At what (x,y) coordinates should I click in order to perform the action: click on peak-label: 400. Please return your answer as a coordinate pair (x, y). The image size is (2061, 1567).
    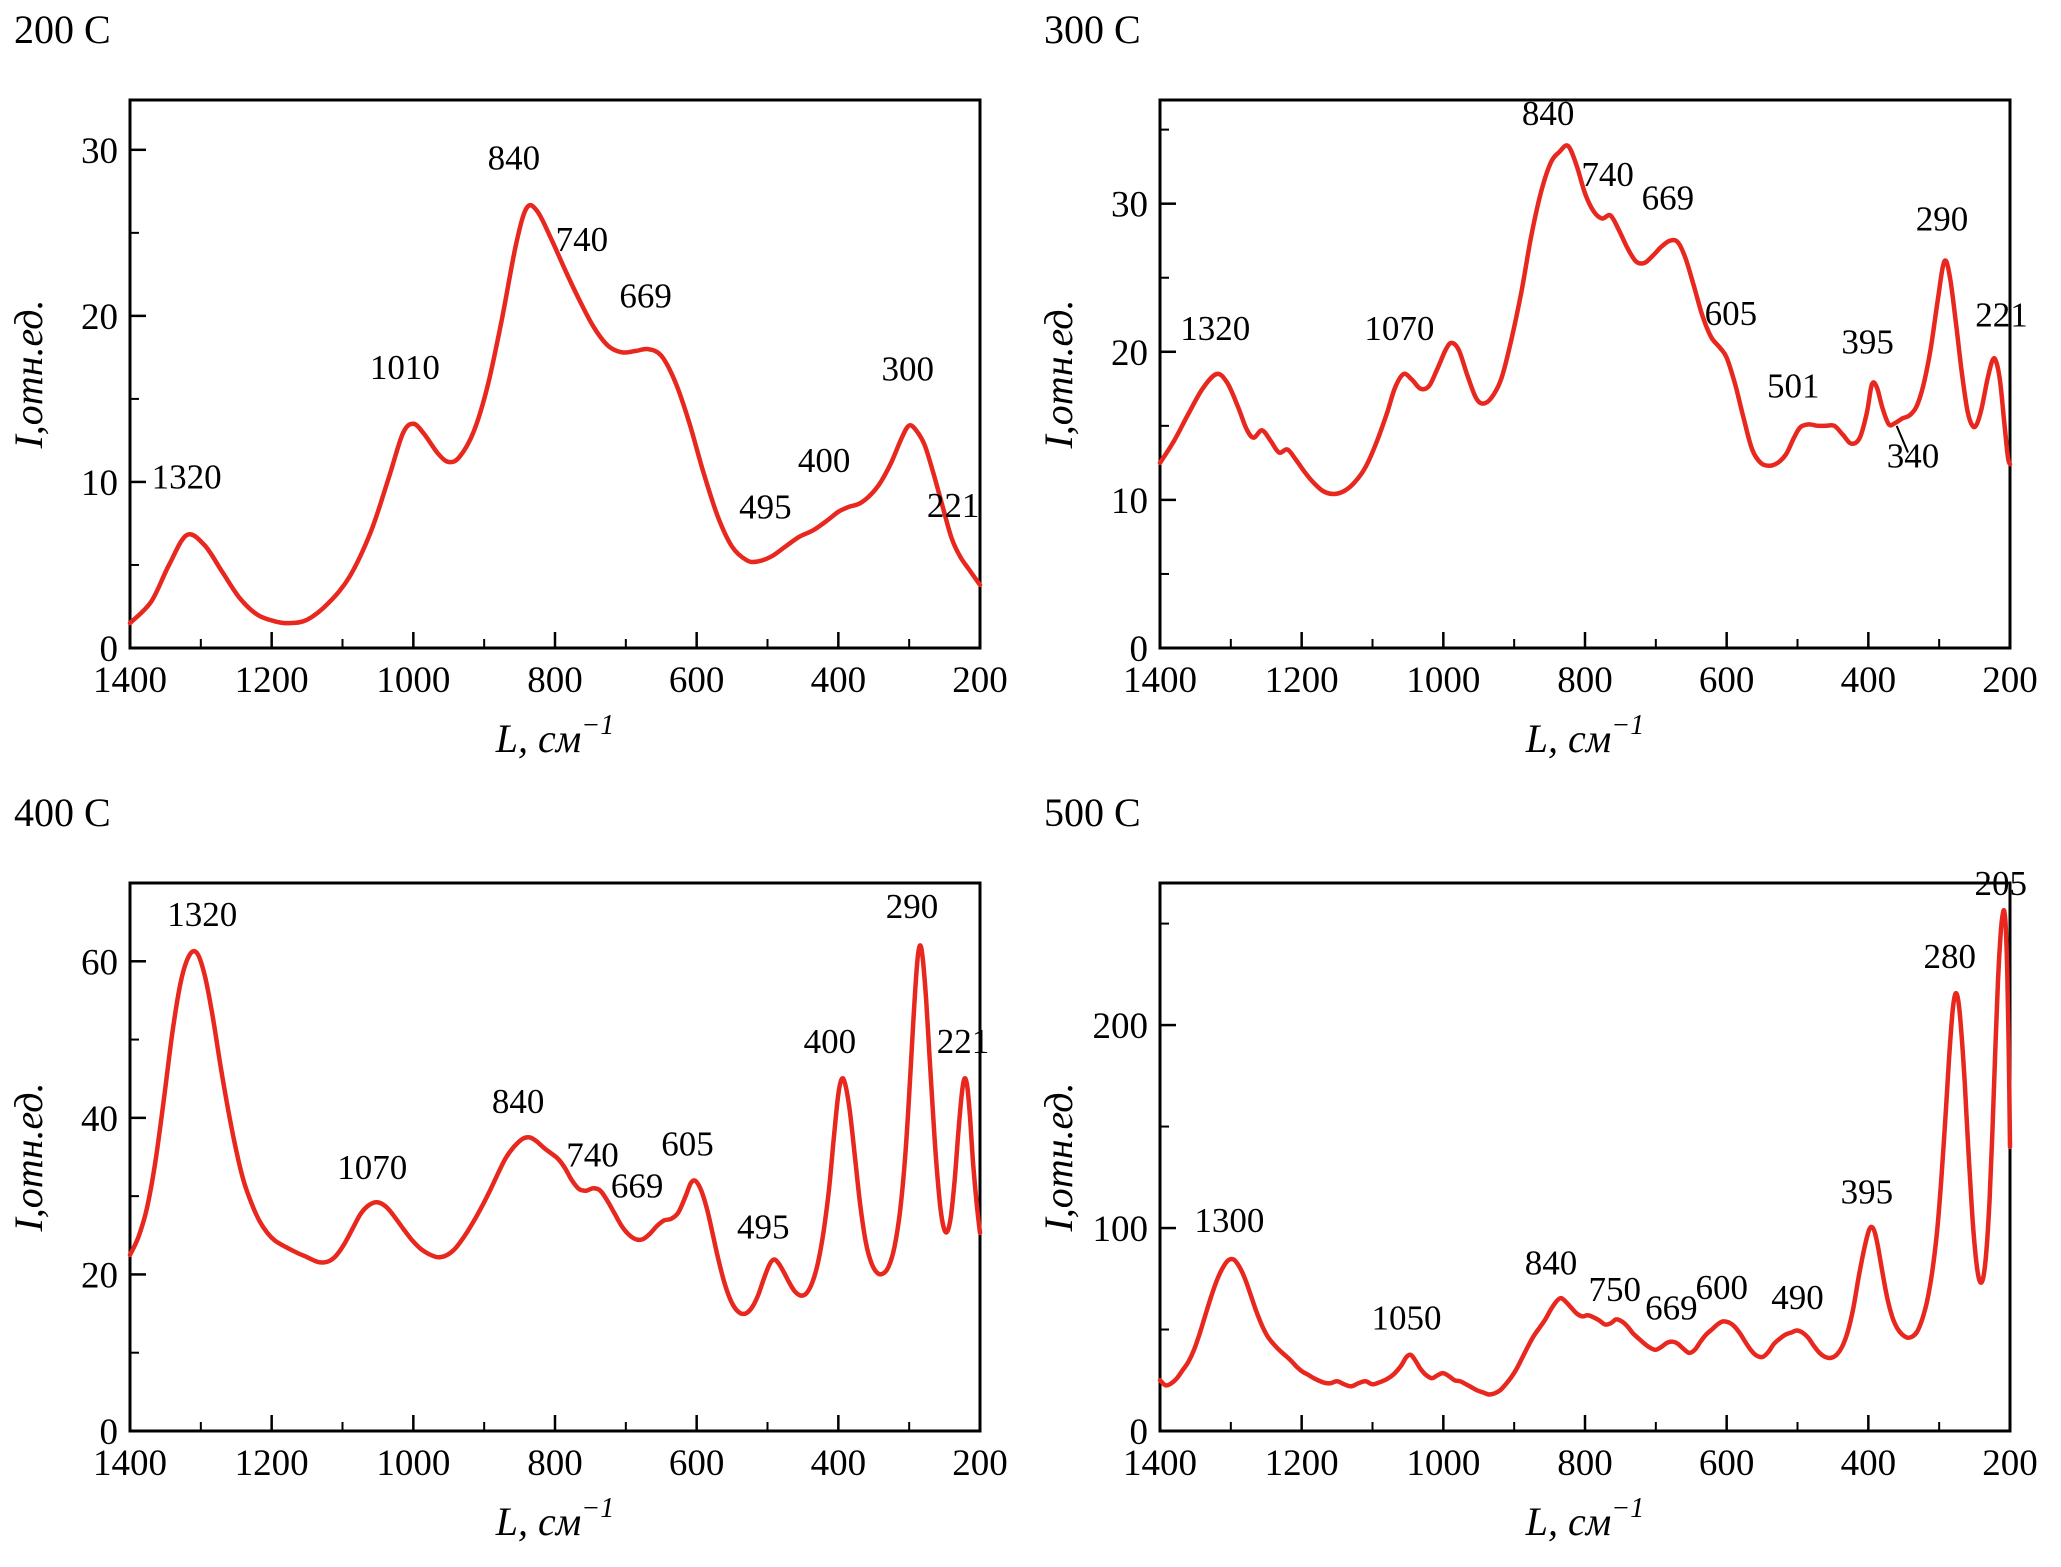
    Looking at the image, I should click on (824, 460).